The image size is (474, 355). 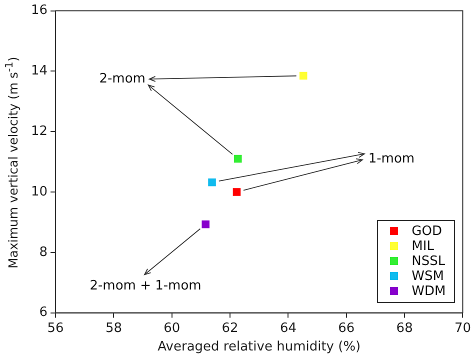 I want to click on y-tick-label: 14, so click(x=39, y=71).